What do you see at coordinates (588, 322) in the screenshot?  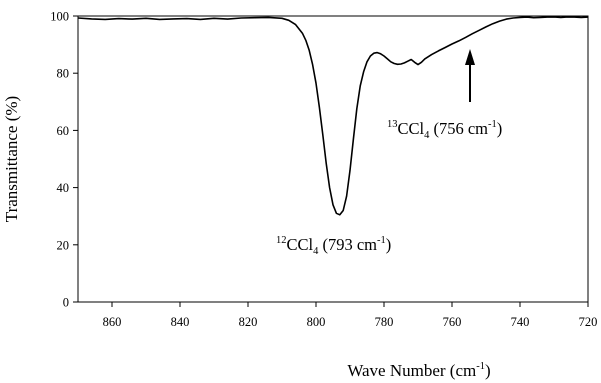 I see `x-tick-label-720: 720` at bounding box center [588, 322].